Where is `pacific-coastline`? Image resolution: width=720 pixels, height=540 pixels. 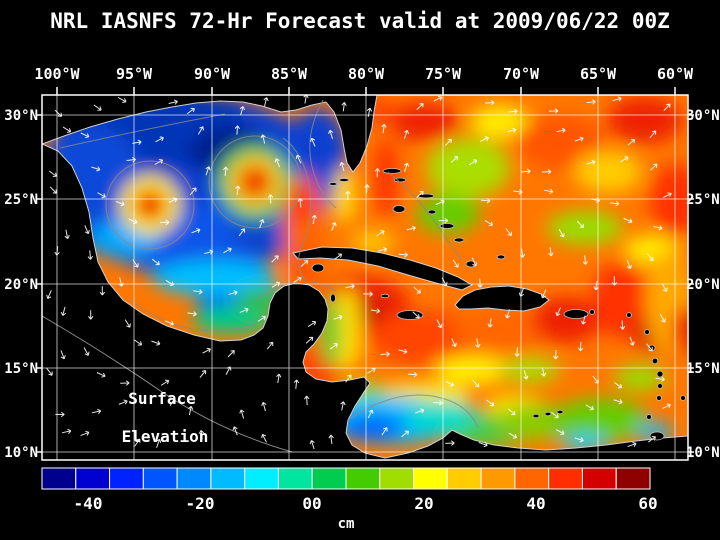 pacific-coastline is located at coordinates (167, 384).